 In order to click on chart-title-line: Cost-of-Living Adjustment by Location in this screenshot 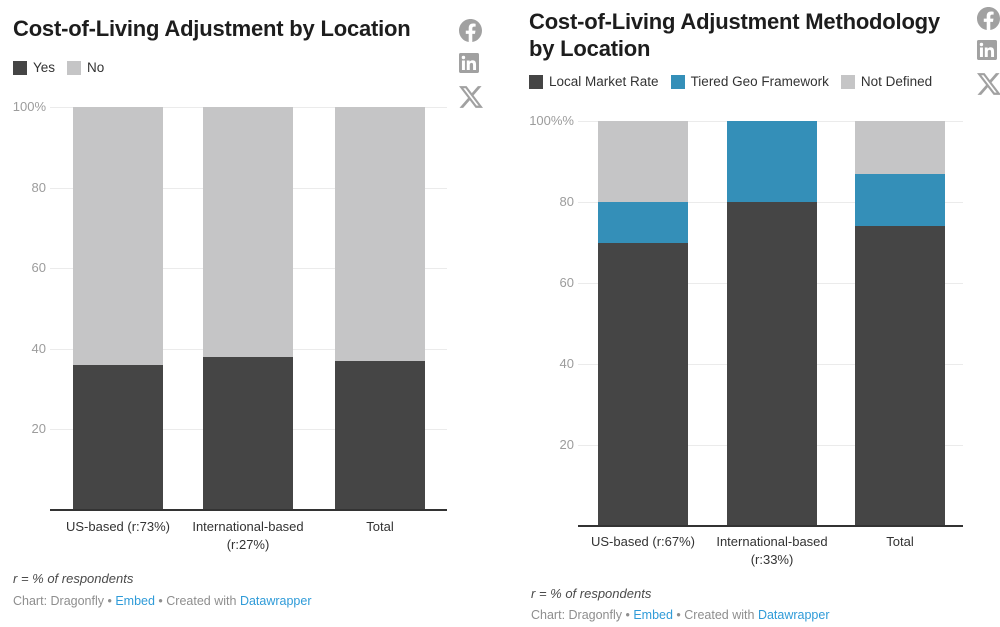, I will do `click(212, 28)`.